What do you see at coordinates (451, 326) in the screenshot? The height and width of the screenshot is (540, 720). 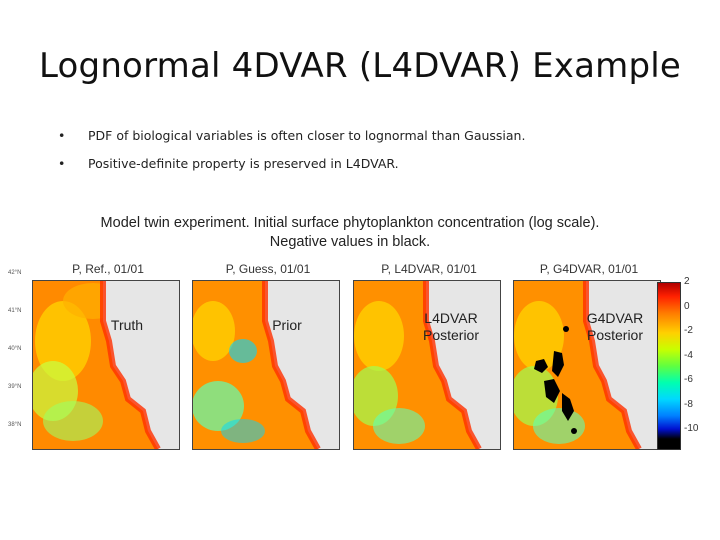 I see `panel-label: L4DVAR Posterior` at bounding box center [451, 326].